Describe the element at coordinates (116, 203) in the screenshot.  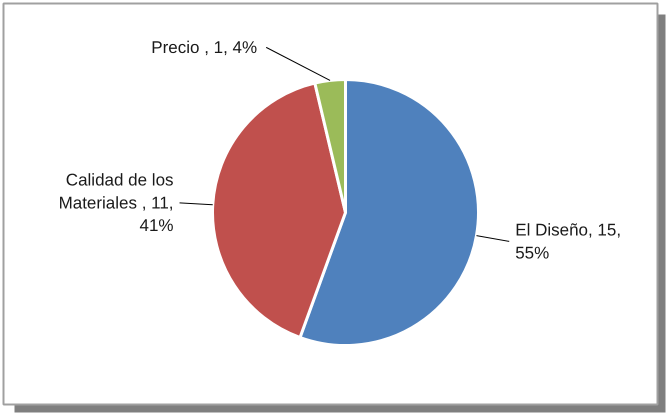
I see `slice-label: Calidad de los Materiales , 11, 41%` at that location.